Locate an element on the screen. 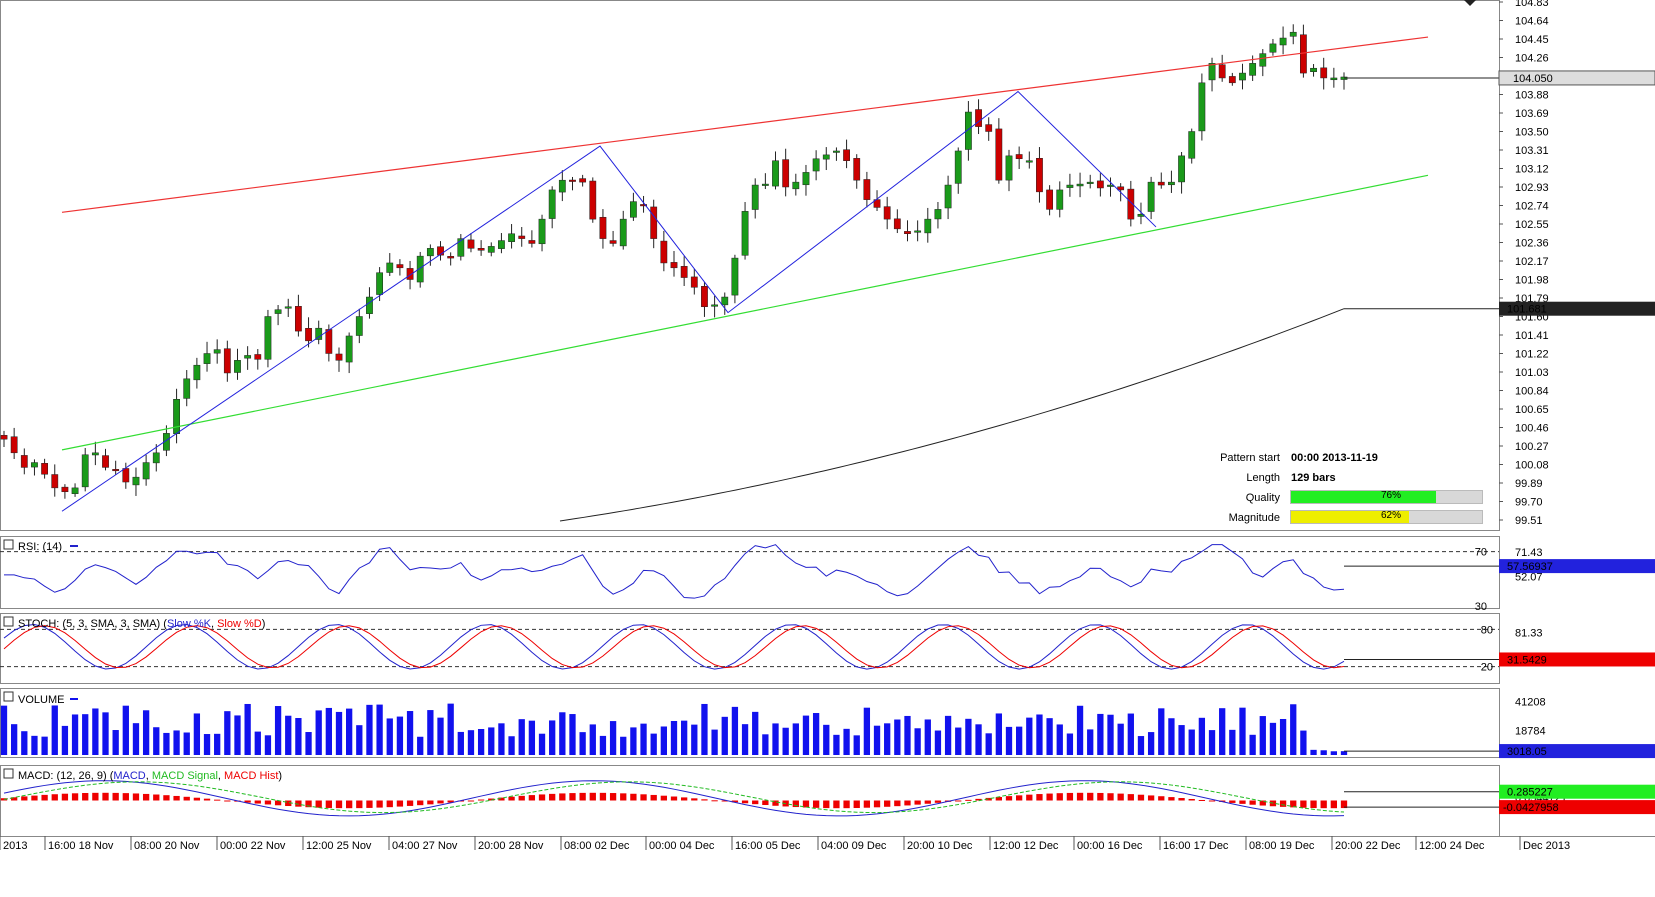 The height and width of the screenshot is (897, 1655). scroll-arrow-icon is located at coordinates (1470, 3).